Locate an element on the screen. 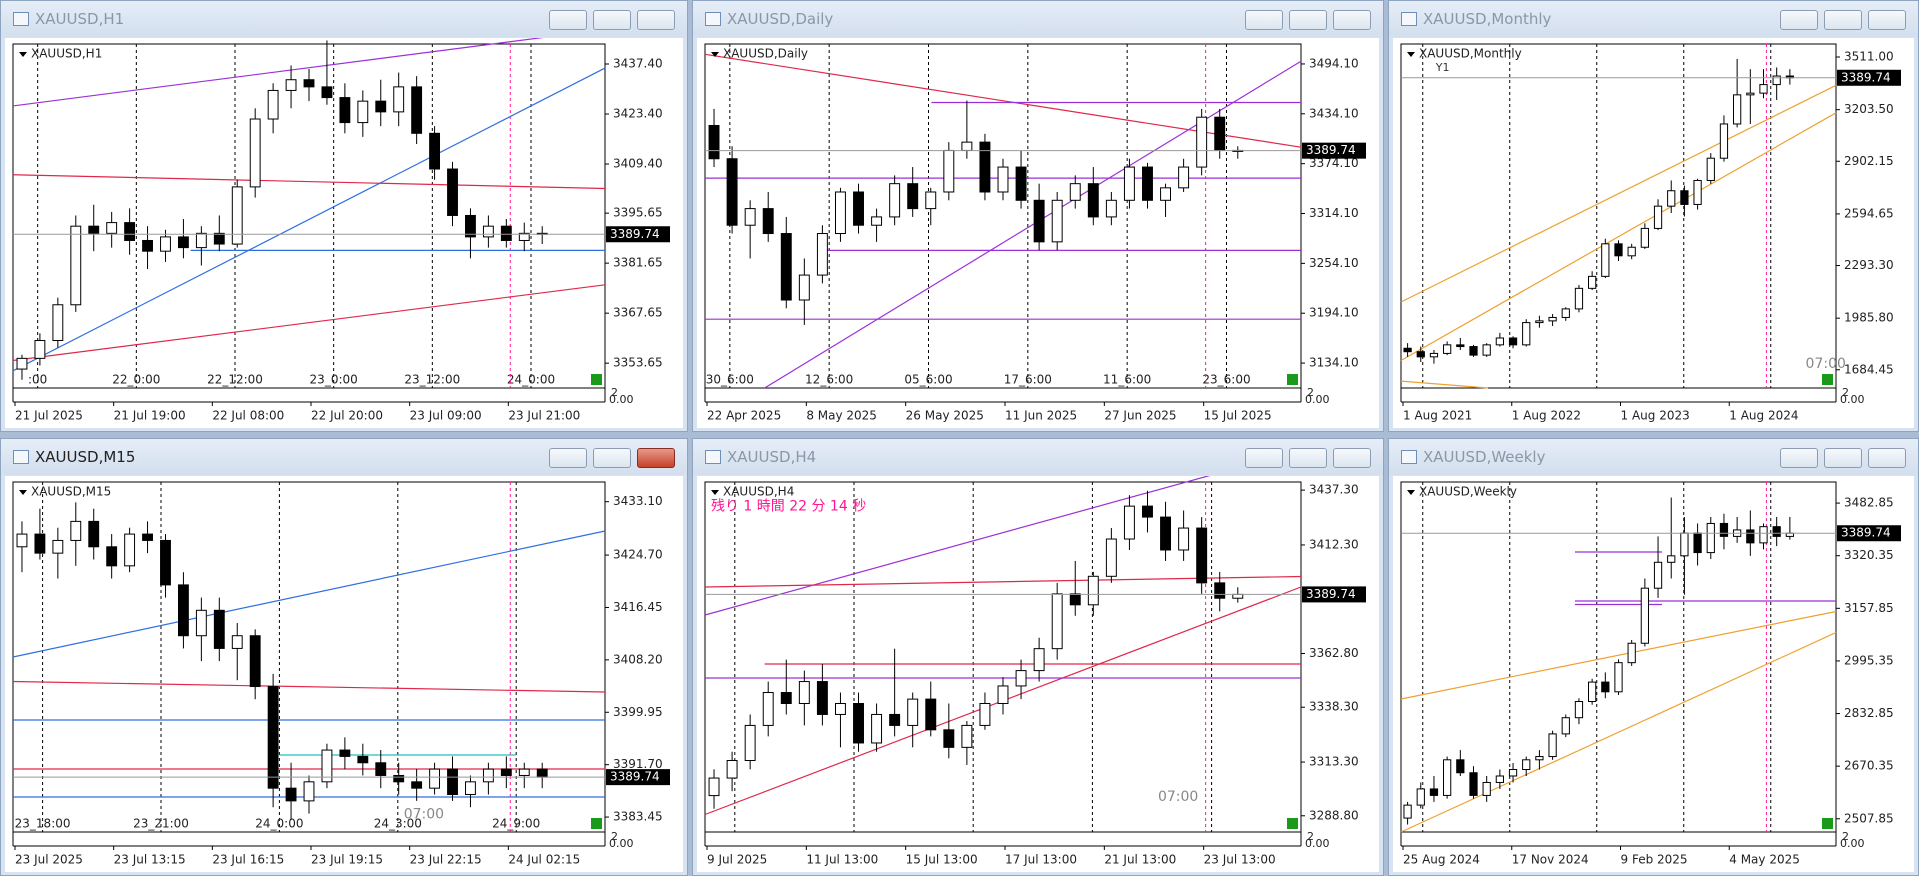 This screenshot has height=876, width=1919. y-tick-label: 3416.45 is located at coordinates (638, 607).